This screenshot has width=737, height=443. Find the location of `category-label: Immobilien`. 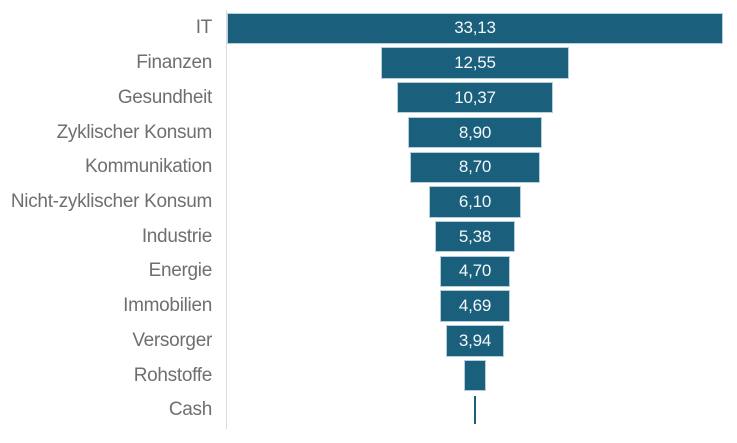

category-label: Immobilien is located at coordinates (167, 306).